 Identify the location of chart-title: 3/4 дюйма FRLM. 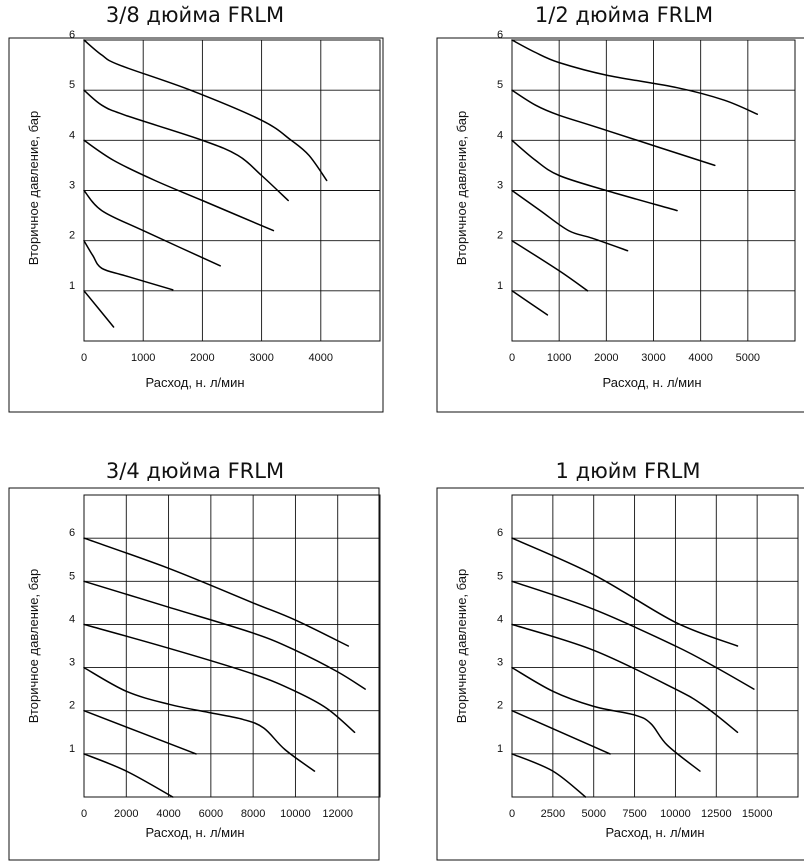
(195, 471).